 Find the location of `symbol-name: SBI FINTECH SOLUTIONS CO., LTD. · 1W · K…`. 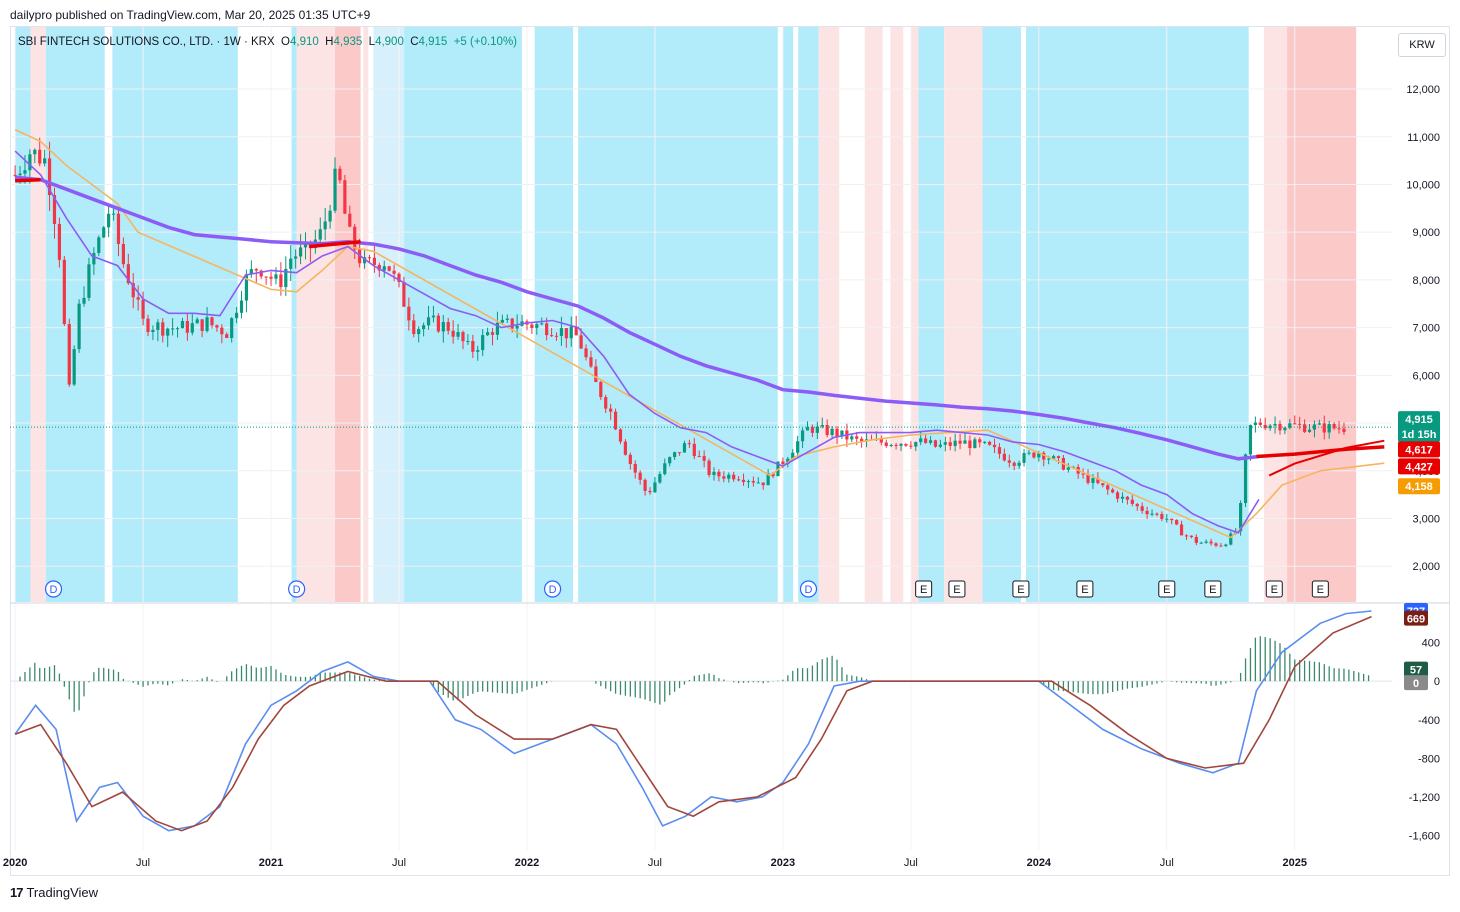

symbol-name: SBI FINTECH SOLUTIONS CO., LTD. · 1W · K… is located at coordinates (146, 42).